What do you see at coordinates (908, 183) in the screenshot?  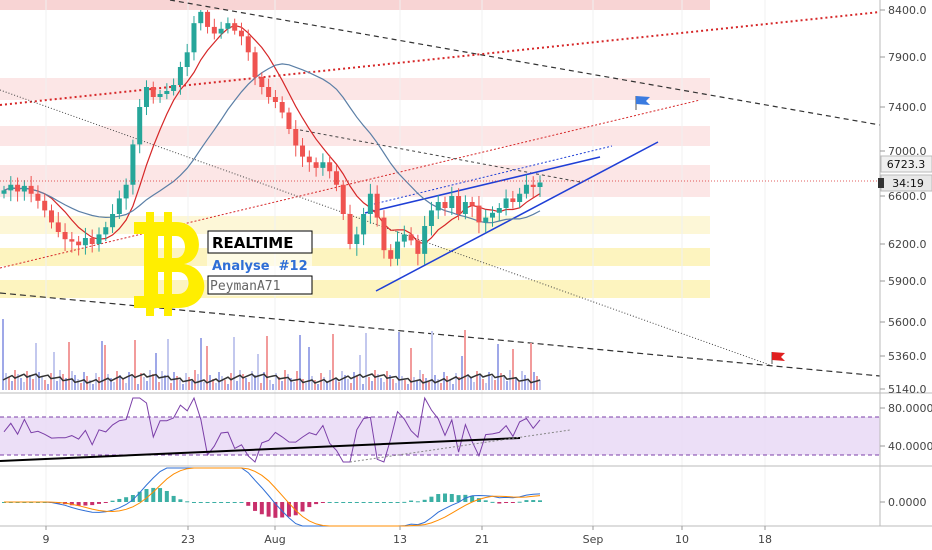 I see `countdown-badge-text: 34:19` at bounding box center [908, 183].